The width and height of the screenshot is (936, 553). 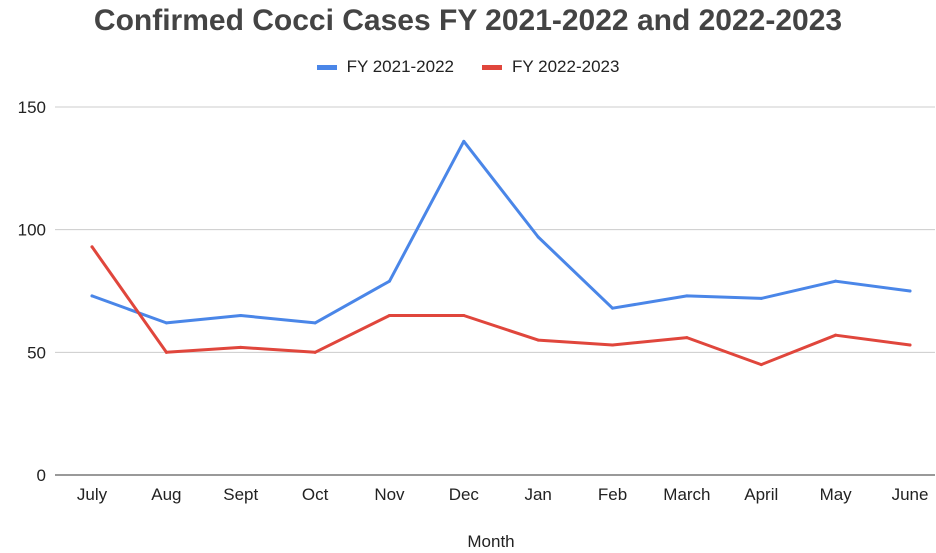 What do you see at coordinates (241, 347) in the screenshot?
I see `data-point-fy-2022-2023-sept` at bounding box center [241, 347].